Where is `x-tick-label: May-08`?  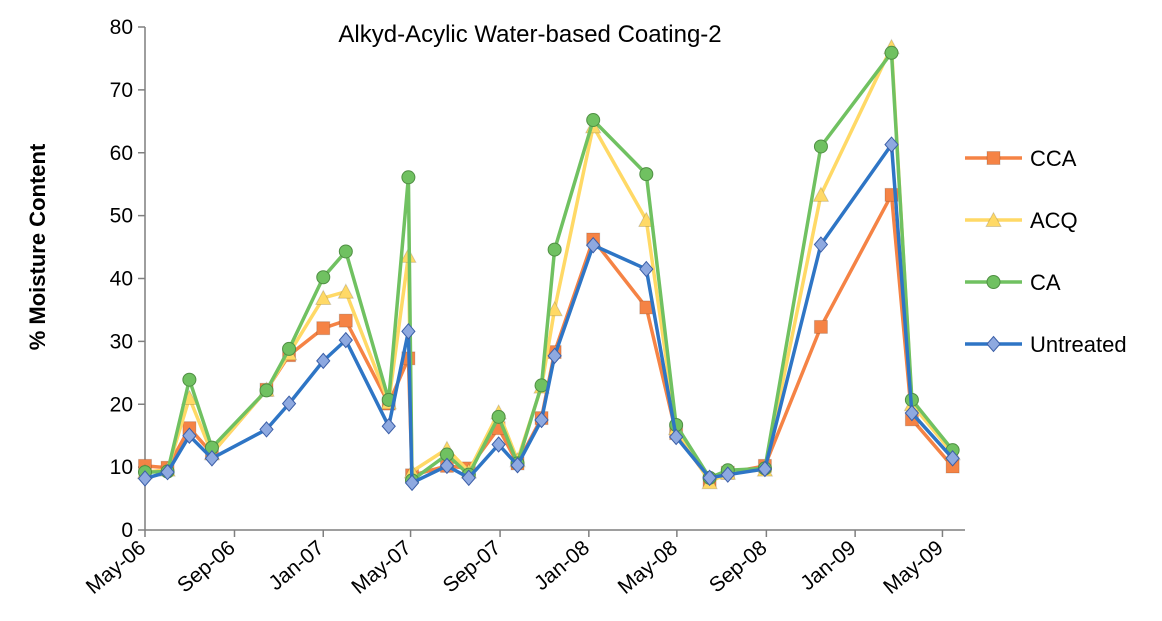
x-tick-label: May-08 is located at coordinates (648, 567).